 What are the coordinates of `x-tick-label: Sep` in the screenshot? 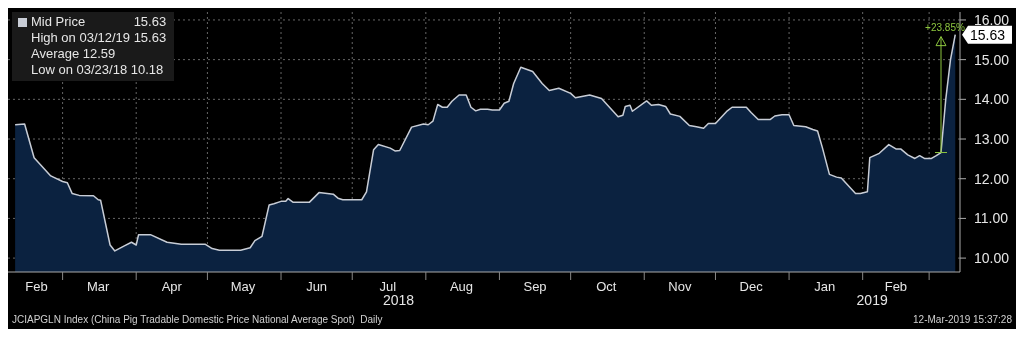 It's located at (535, 286).